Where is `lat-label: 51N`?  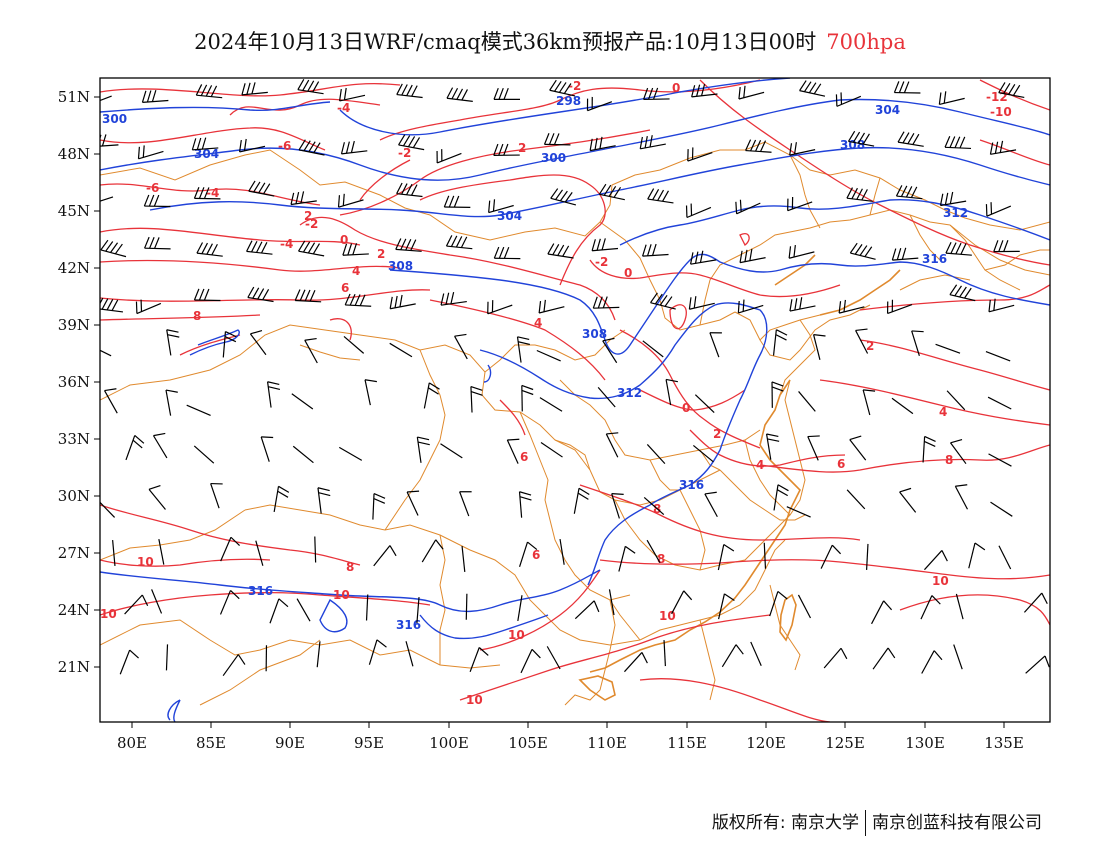
lat-label: 51N is located at coordinates (74, 97).